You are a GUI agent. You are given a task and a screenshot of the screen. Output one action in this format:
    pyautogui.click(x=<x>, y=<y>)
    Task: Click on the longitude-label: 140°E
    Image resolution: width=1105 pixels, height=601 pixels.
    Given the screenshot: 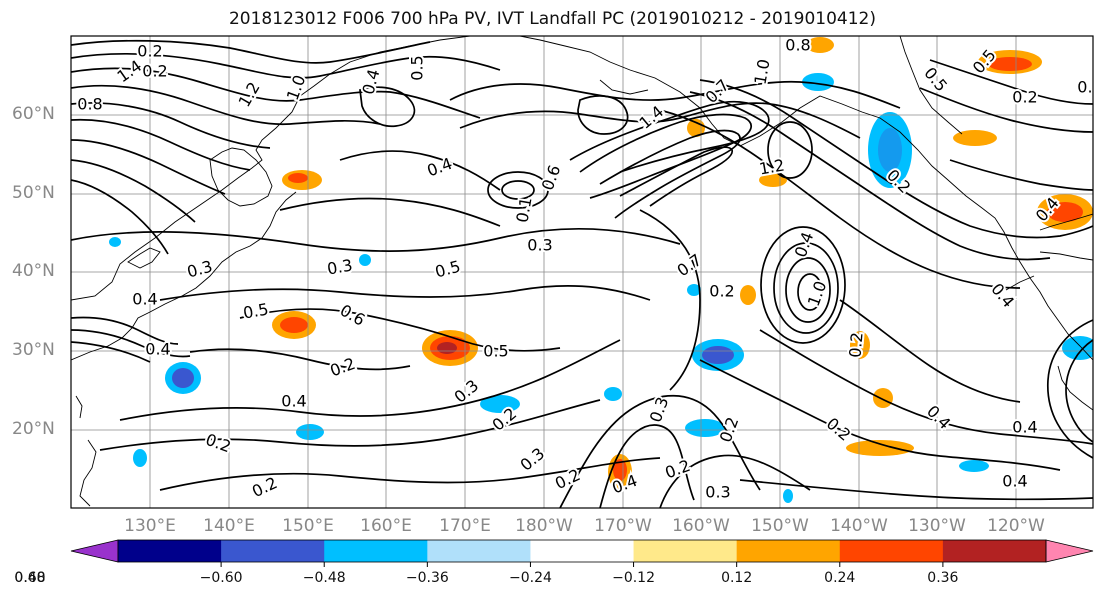 What is the action you would take?
    pyautogui.click(x=229, y=526)
    